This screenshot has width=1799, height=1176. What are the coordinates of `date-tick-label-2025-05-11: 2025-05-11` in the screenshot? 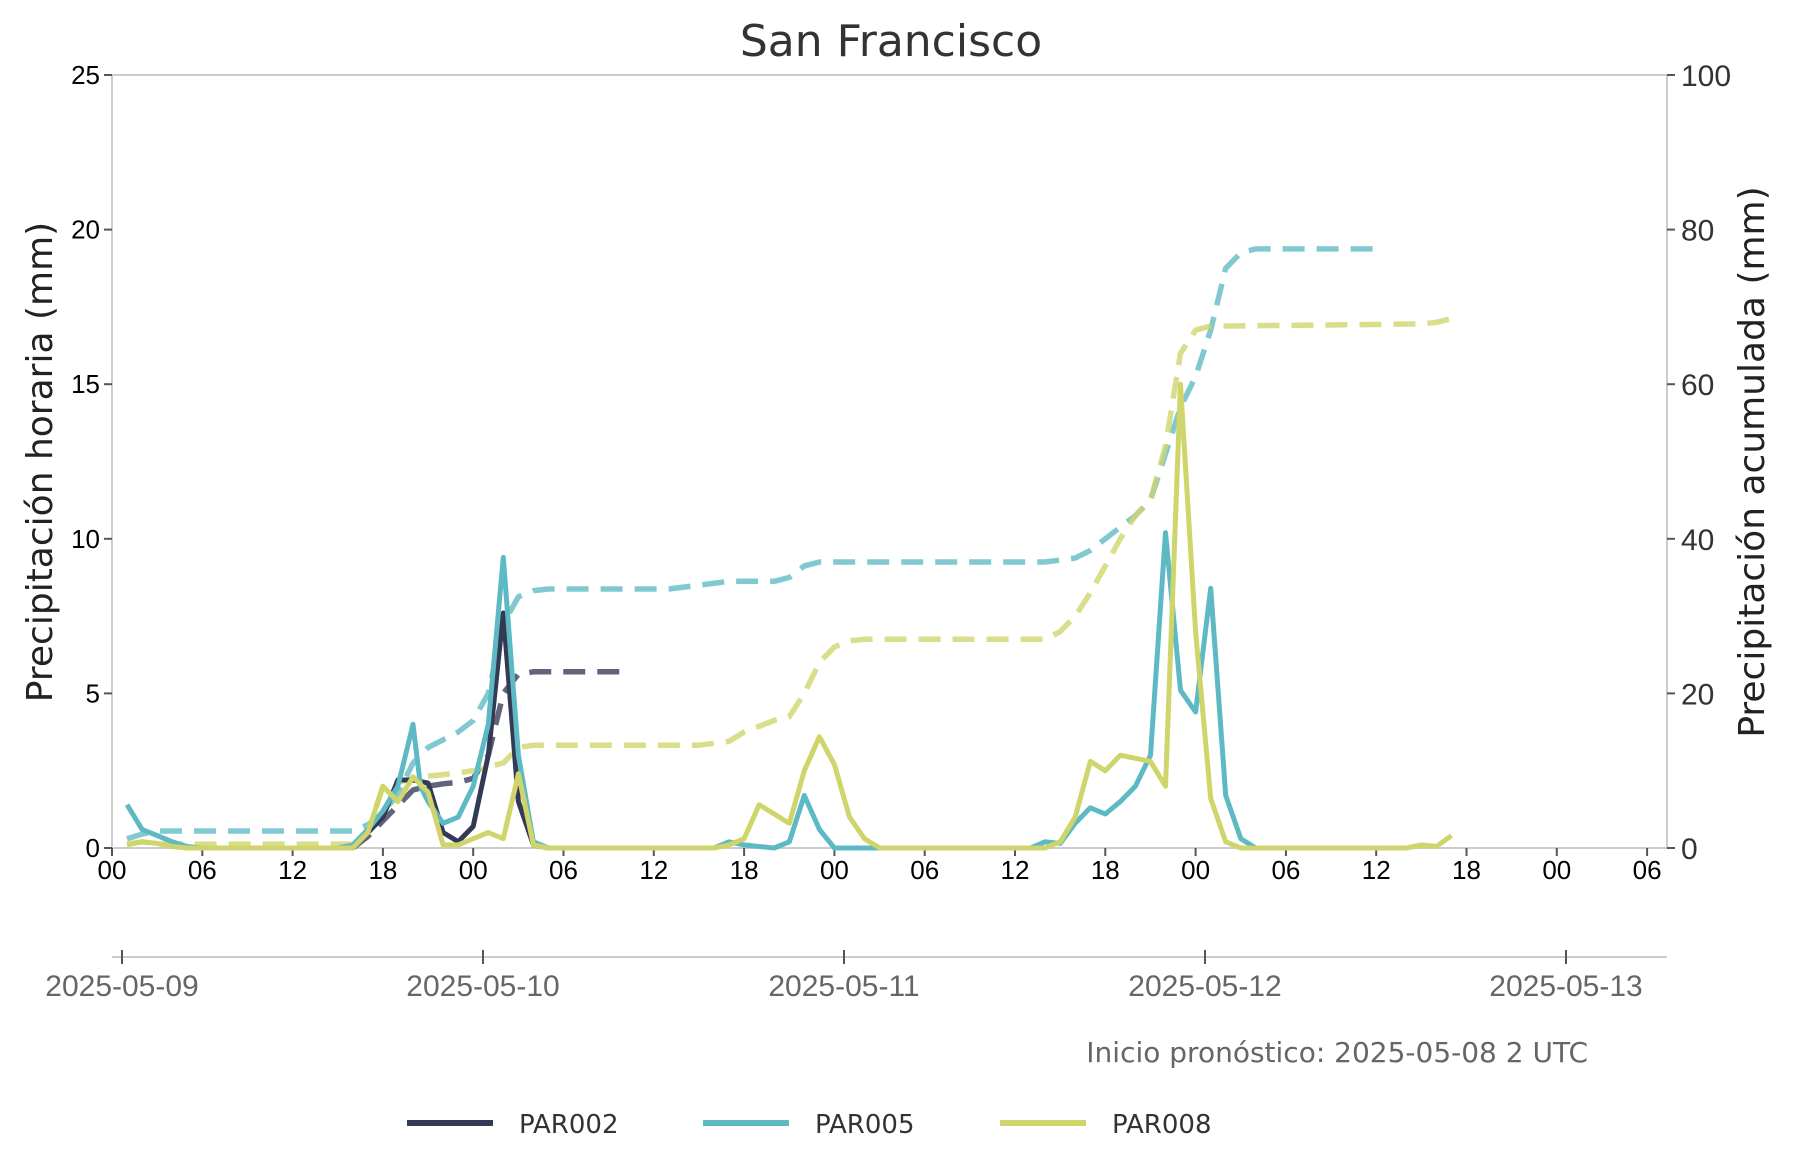 It's located at (843, 986).